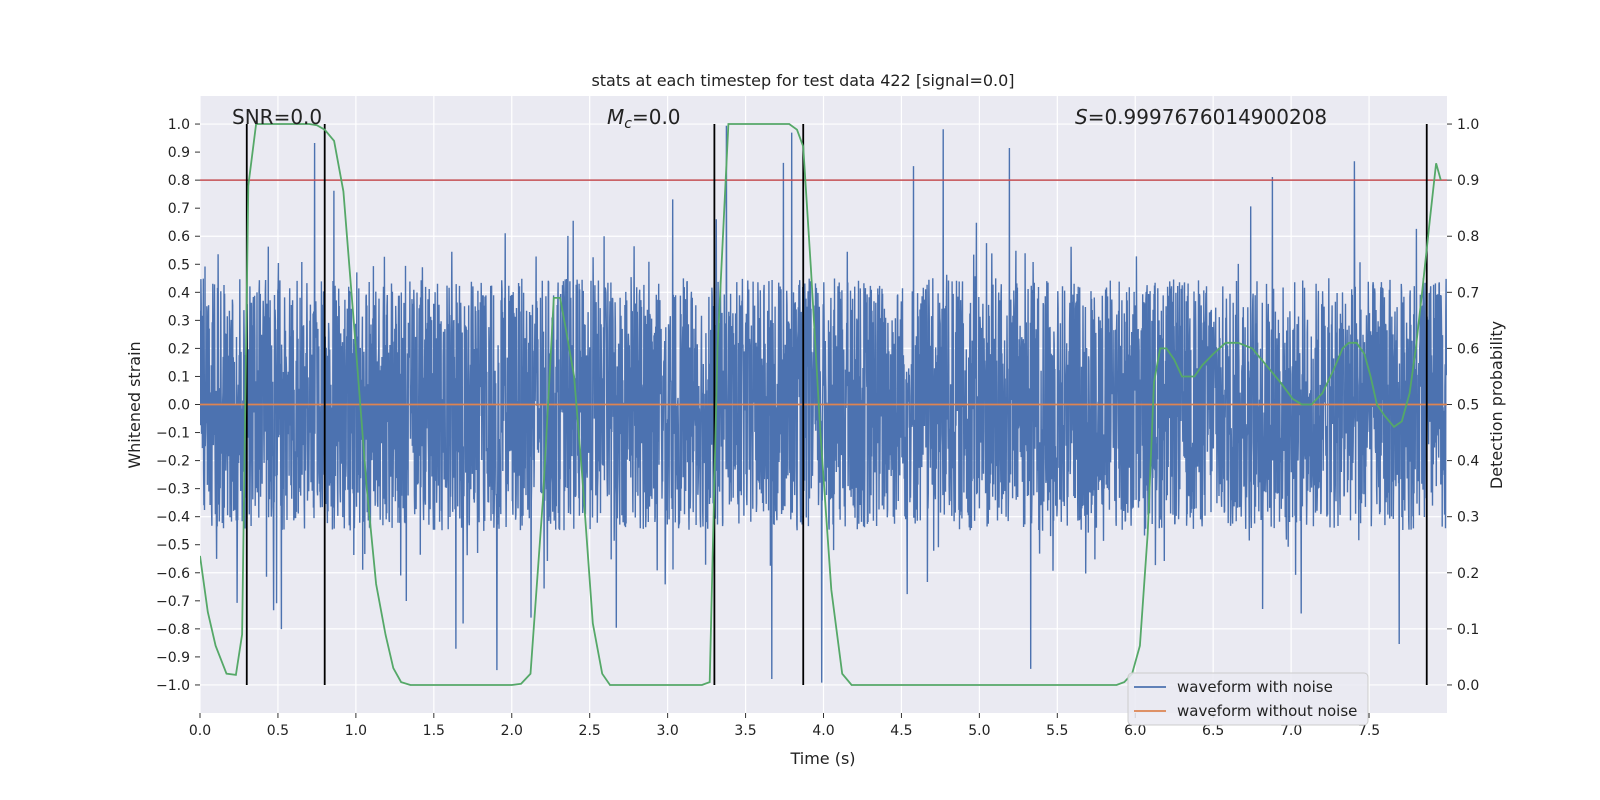  Describe the element at coordinates (356, 731) in the screenshot. I see `x-tick-label-2: 1.0` at that location.